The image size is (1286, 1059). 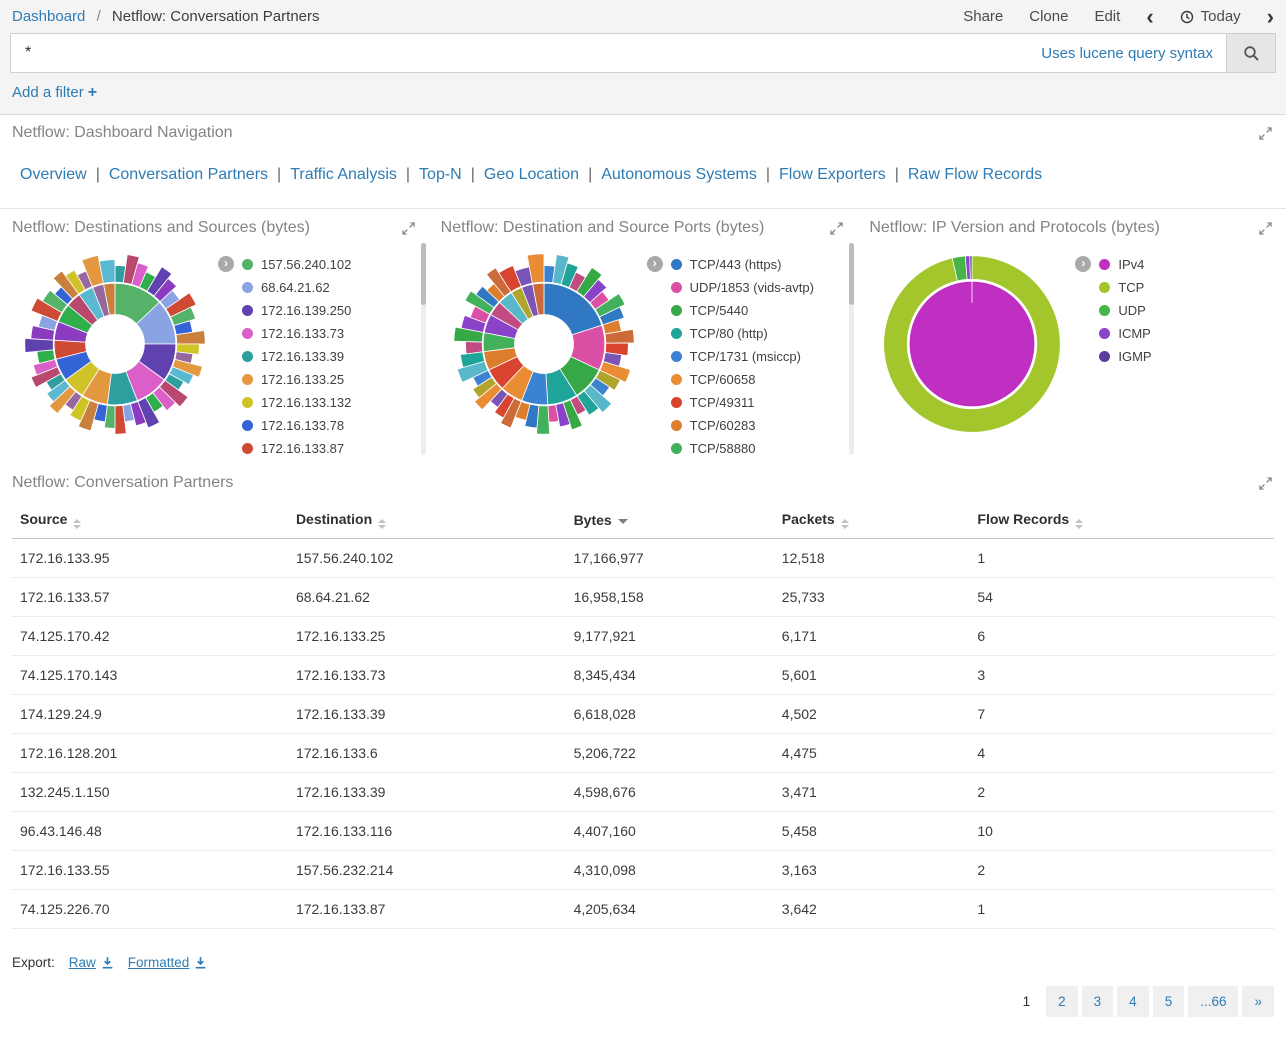 What do you see at coordinates (1132, 310) in the screenshot?
I see `legend-label: UDP` at bounding box center [1132, 310].